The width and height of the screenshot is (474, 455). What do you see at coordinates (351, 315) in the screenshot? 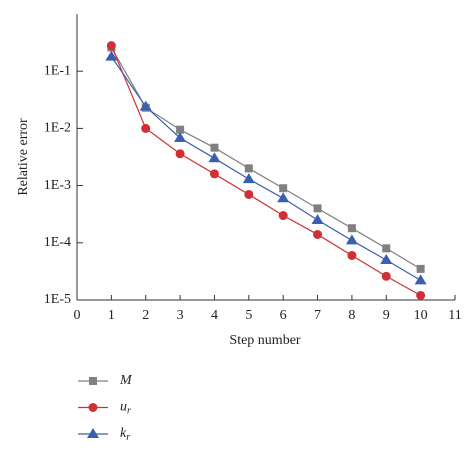
I see `x-tick-label: 8` at bounding box center [351, 315].